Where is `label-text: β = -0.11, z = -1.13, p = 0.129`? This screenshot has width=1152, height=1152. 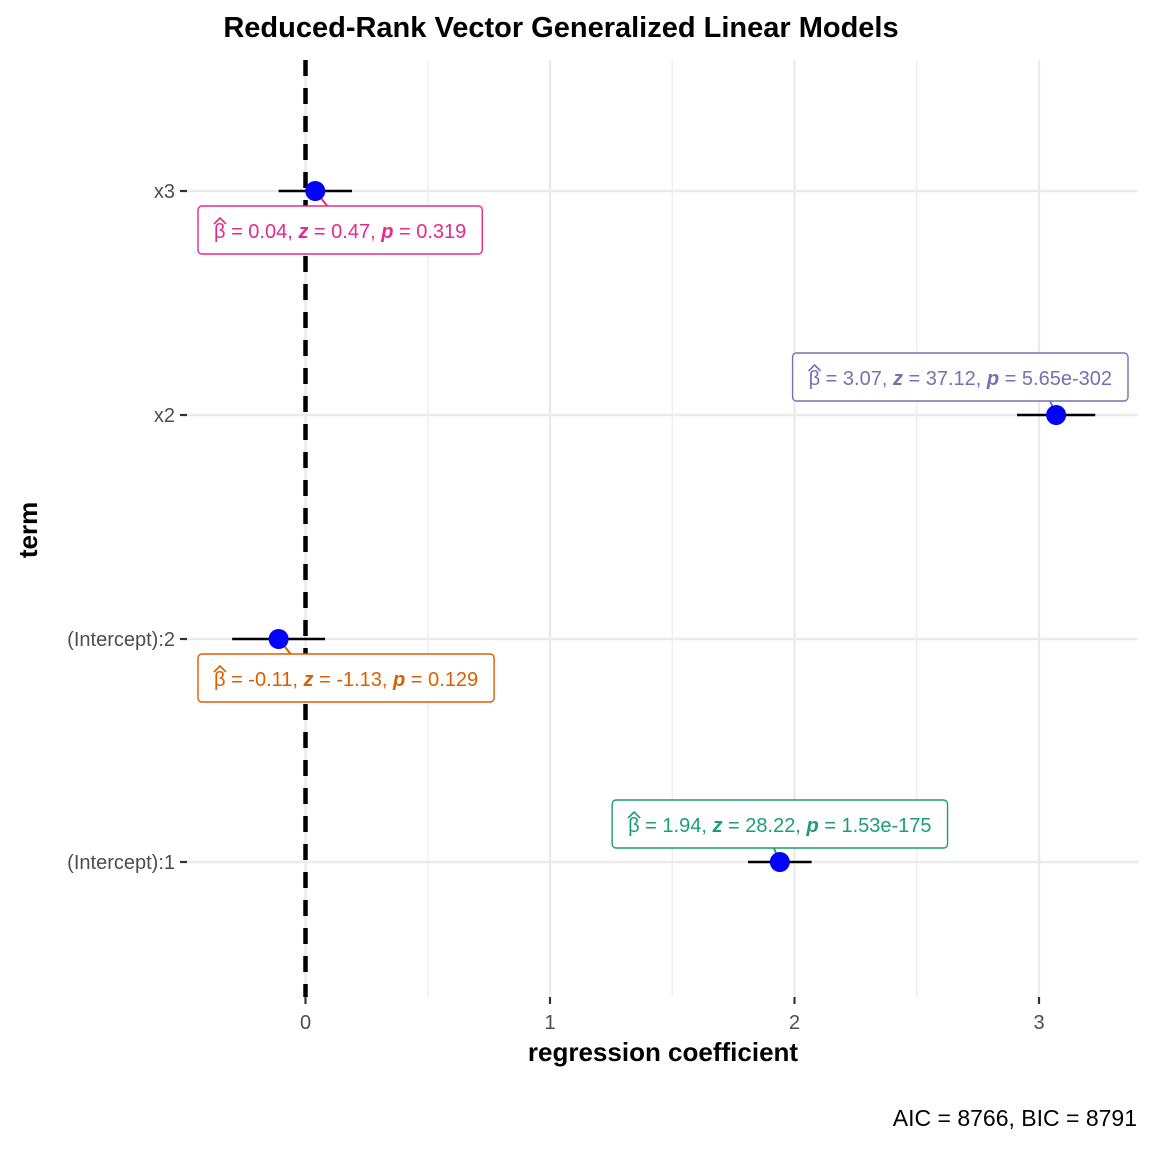
label-text: β = -0.11, z = -1.13, p = 0.129 is located at coordinates (346, 680).